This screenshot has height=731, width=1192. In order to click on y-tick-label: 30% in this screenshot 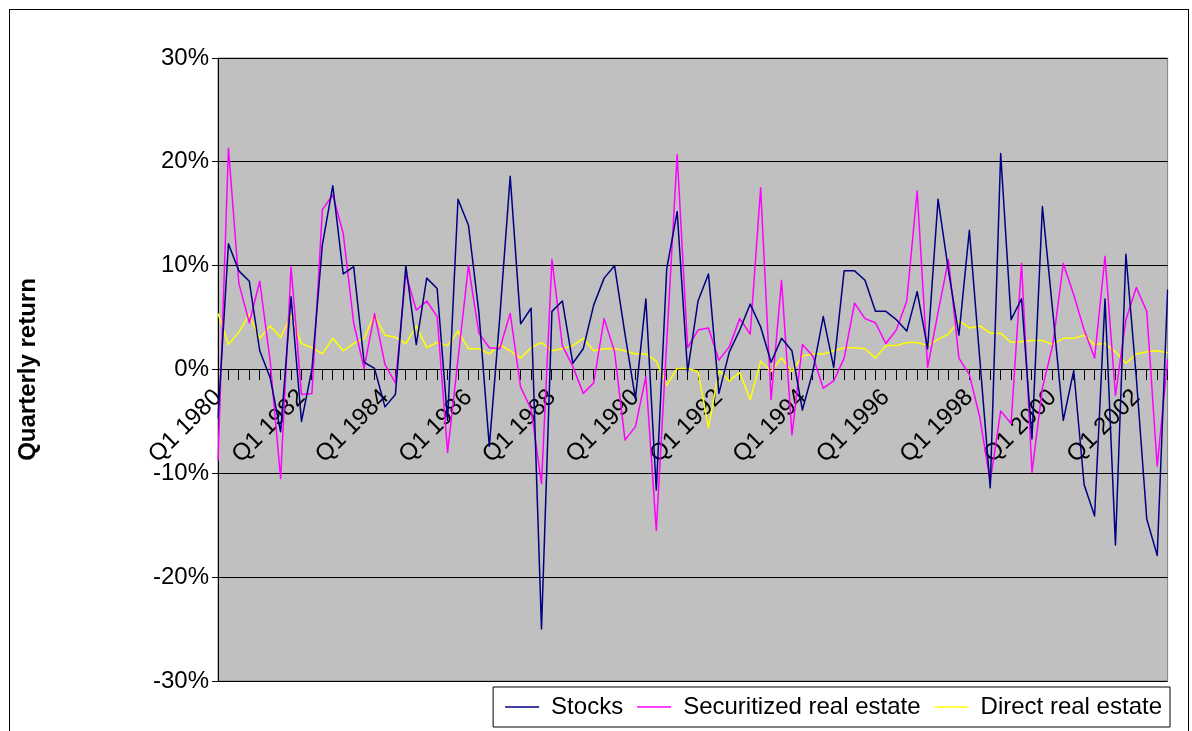, I will do `click(184, 56)`.